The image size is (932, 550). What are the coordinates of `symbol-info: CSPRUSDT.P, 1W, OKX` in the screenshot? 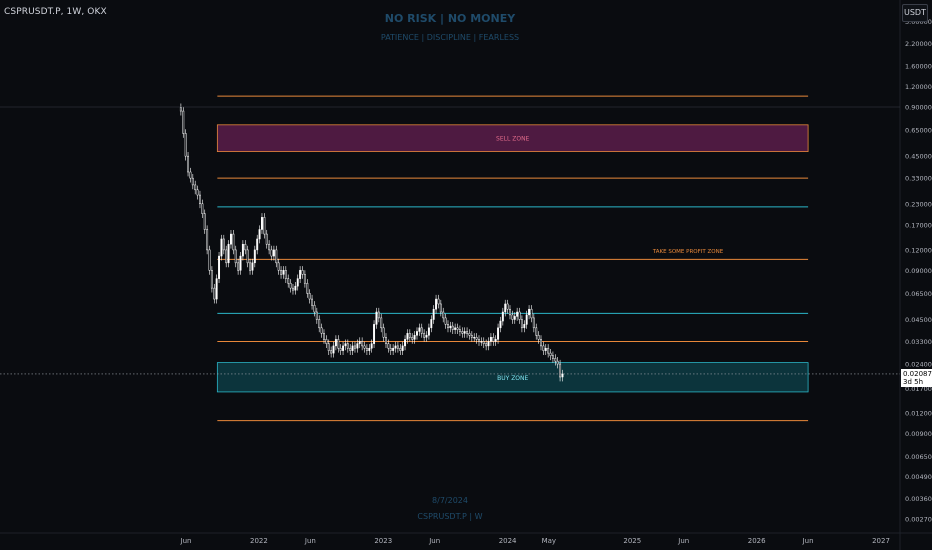 It's located at (55, 12).